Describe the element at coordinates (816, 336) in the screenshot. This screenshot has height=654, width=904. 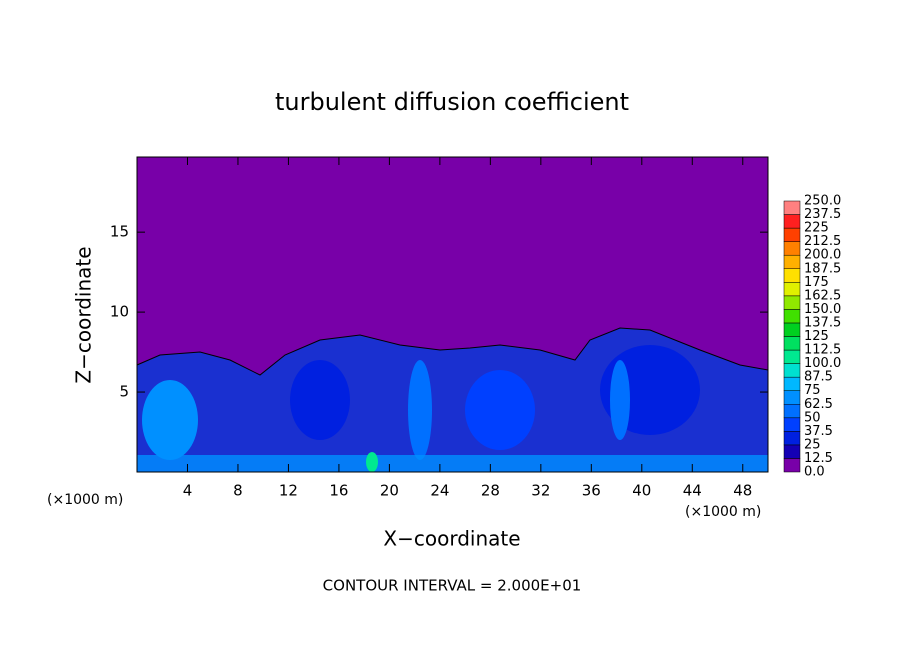
I see `colorbar-label: 125` at that location.